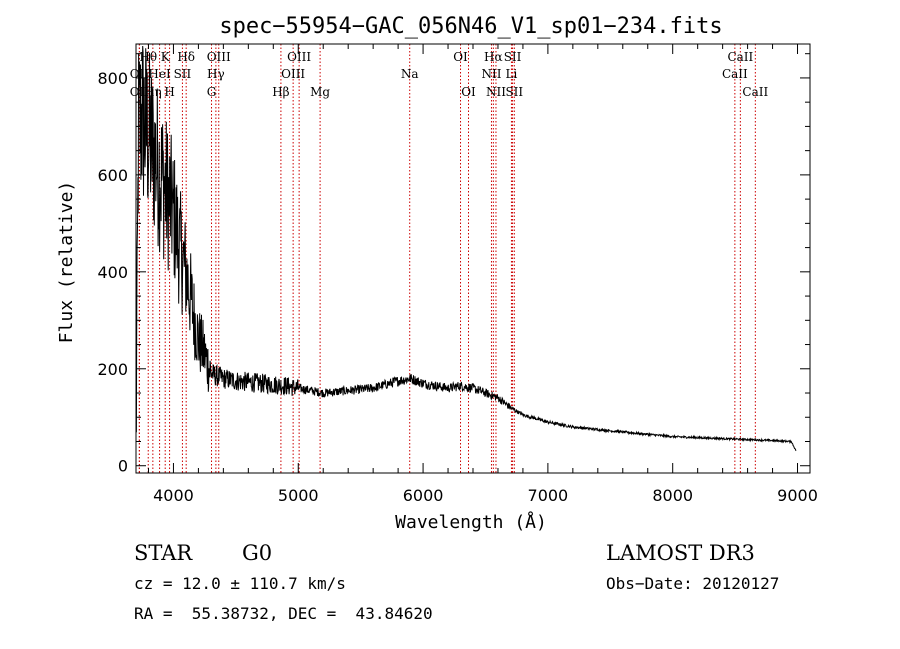  What do you see at coordinates (740, 57) in the screenshot?
I see `line-marker-label-25: CaII` at bounding box center [740, 57].